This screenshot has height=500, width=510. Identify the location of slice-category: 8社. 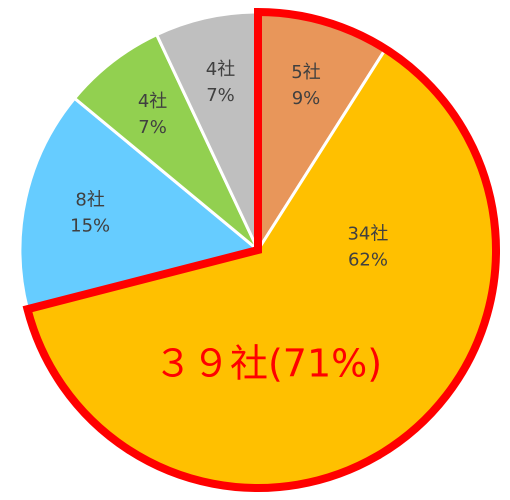
(89, 199).